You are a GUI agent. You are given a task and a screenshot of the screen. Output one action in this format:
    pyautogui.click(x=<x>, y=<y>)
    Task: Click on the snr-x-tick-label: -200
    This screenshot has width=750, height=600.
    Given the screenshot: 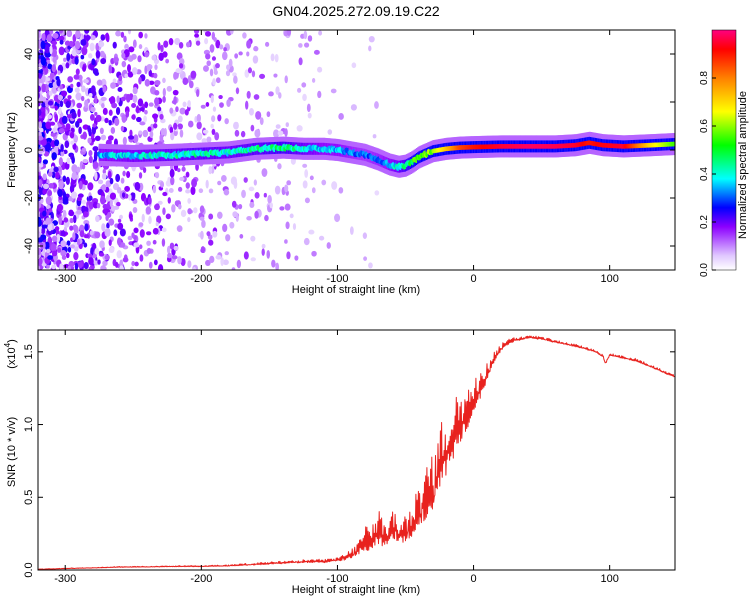 What is the action you would take?
    pyautogui.click(x=201, y=579)
    